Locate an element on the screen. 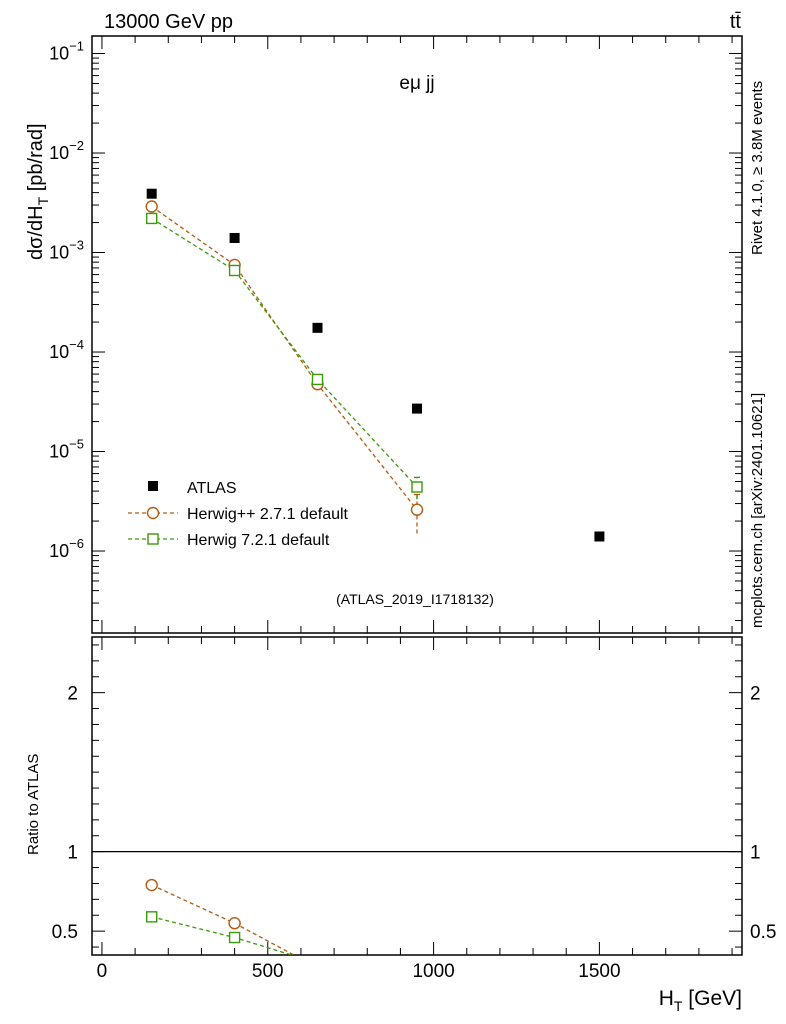 The image size is (786, 1024). series-line-herwigpp is located at coordinates (284, 358).